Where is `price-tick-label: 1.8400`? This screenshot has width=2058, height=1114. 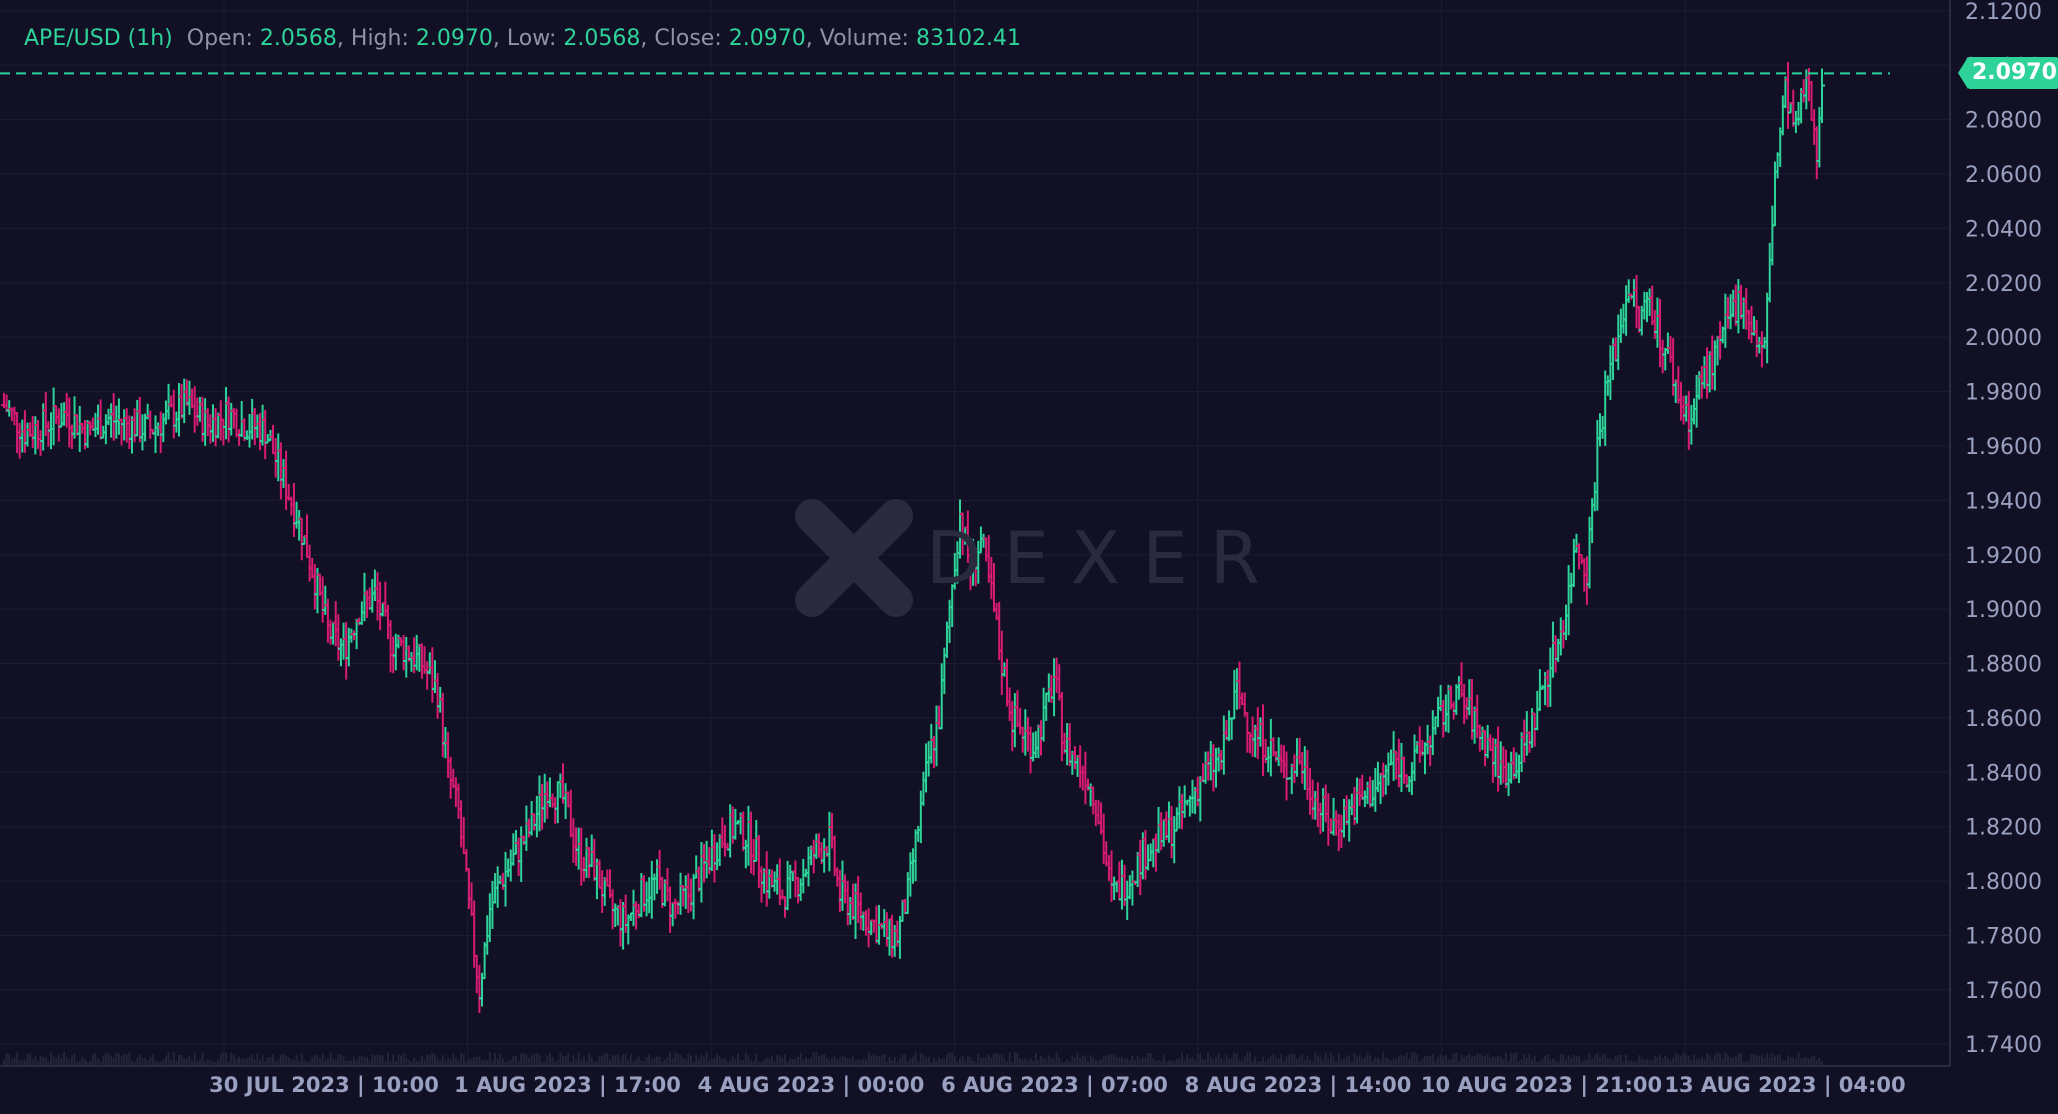 price-tick-label: 1.8400 is located at coordinates (2003, 773).